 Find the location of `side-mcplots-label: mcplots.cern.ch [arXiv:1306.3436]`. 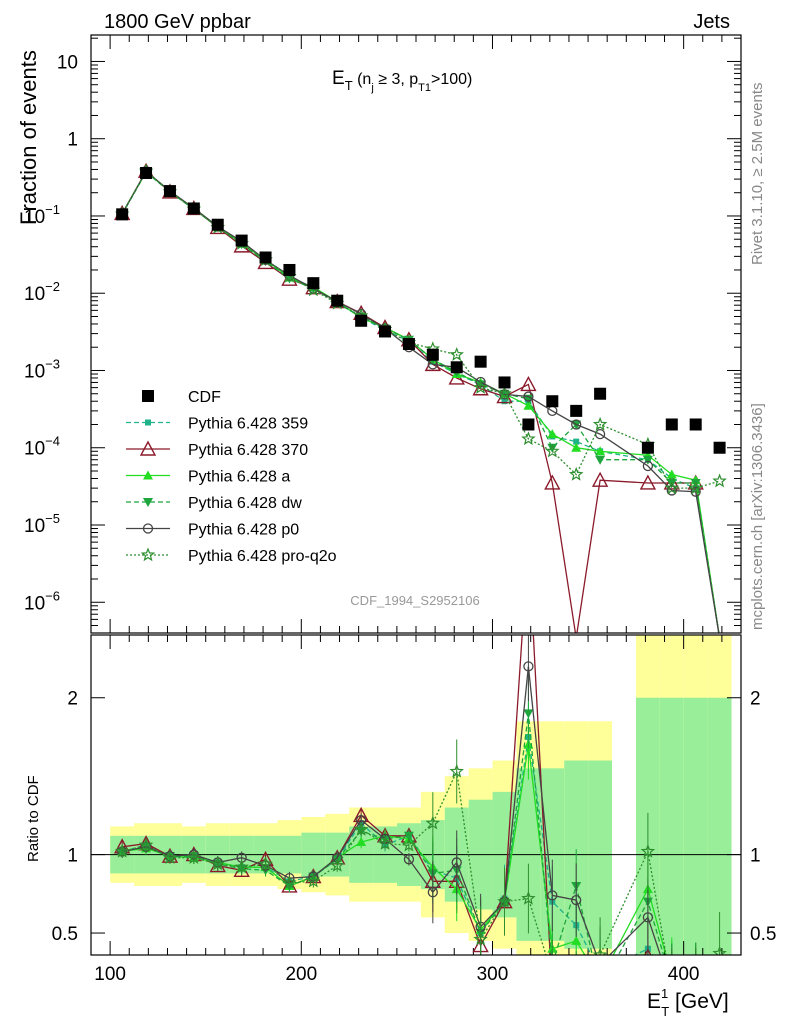

side-mcplots-label: mcplots.cern.ch [arXiv:1306.3436] is located at coordinates (757, 516).